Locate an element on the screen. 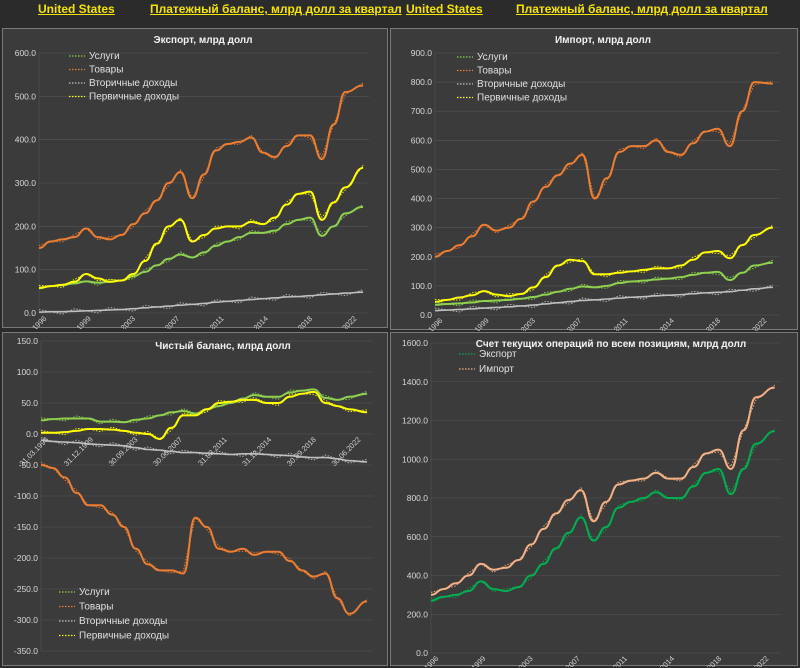  y-tick-label: 700.0 is located at coordinates (422, 111).